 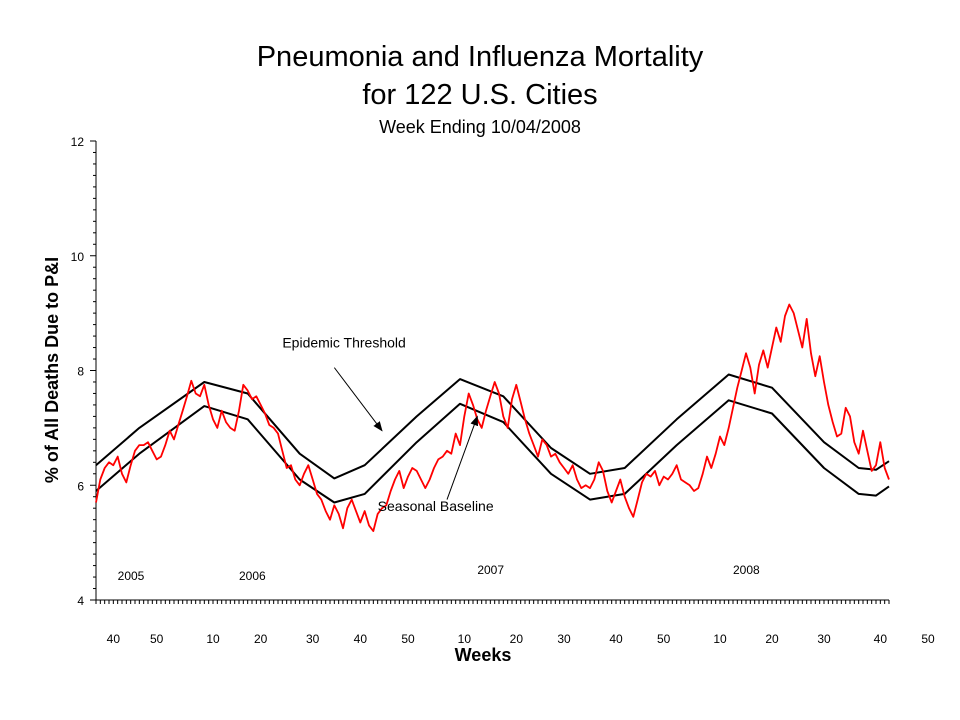 I want to click on y-tick-label: 12, so click(x=78, y=142).